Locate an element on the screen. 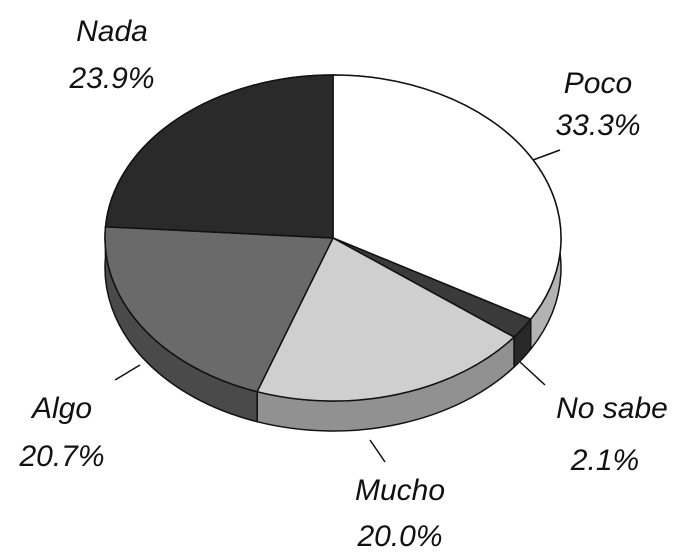 The height and width of the screenshot is (554, 683). slice-label: Poco is located at coordinates (598, 83).